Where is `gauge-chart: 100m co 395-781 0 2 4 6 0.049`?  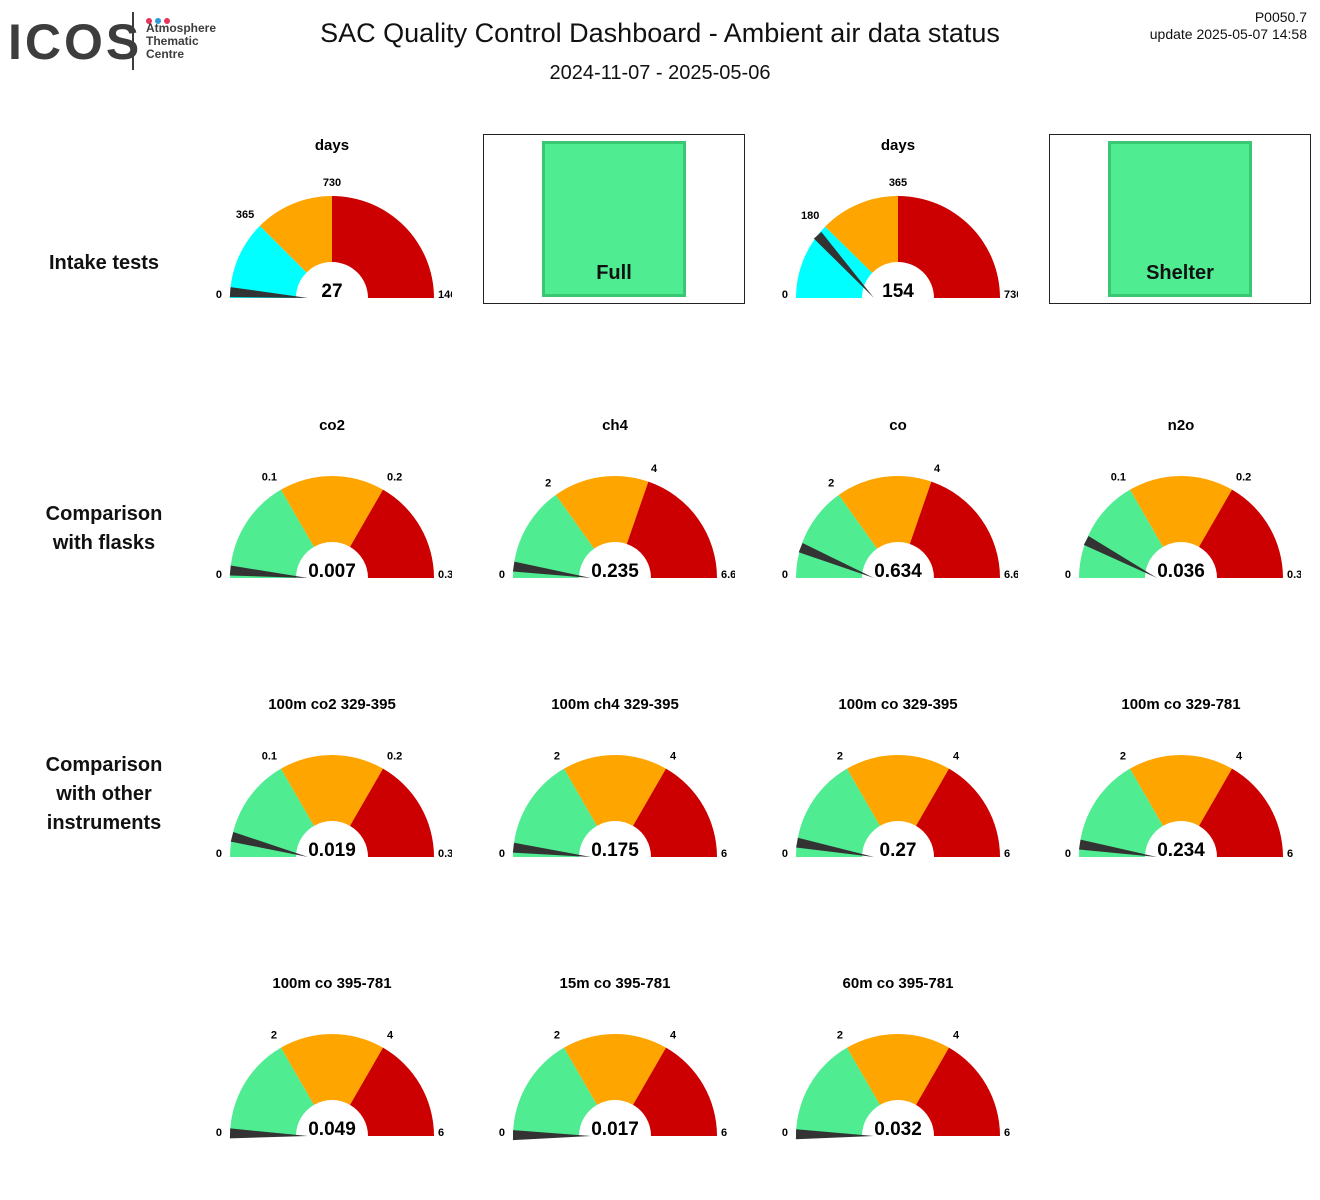
gauge-chart: 100m co 395-781 0 2 4 6 0.049 is located at coordinates (330, 1057).